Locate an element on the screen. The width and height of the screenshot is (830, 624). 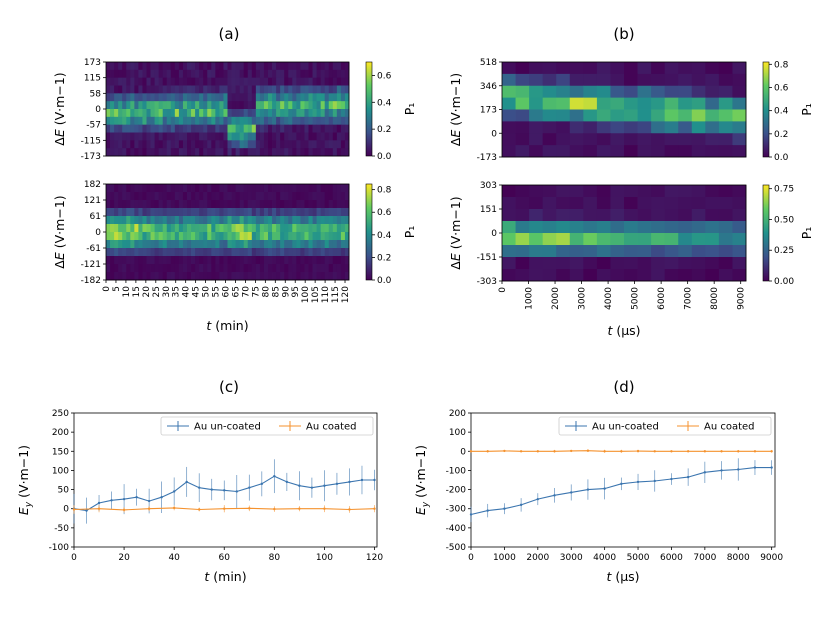
colorbar-tick-label: 0.50 is located at coordinates (784, 220).